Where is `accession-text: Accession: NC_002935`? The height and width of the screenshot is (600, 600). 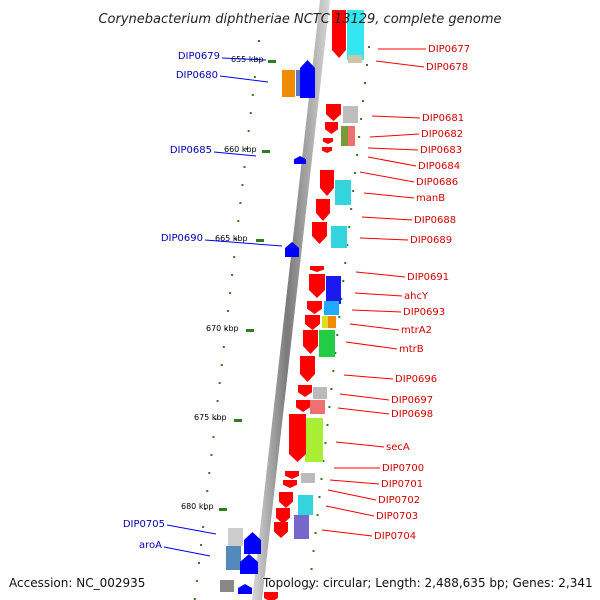
accession-text: Accession: NC_002935 is located at coordinates (77, 583).